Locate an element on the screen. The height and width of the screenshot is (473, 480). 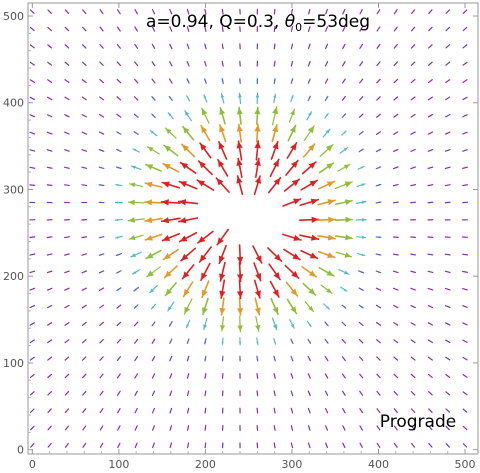
y-tick-label: 200 is located at coordinates (13, 276).